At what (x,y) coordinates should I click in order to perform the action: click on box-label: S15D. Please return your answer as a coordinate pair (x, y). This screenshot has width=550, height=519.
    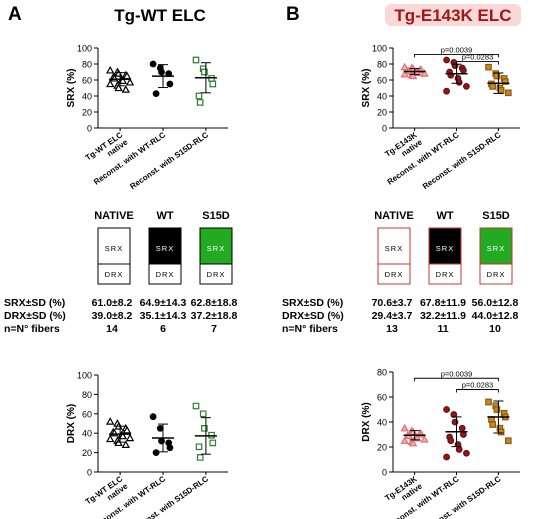
    Looking at the image, I should click on (496, 216).